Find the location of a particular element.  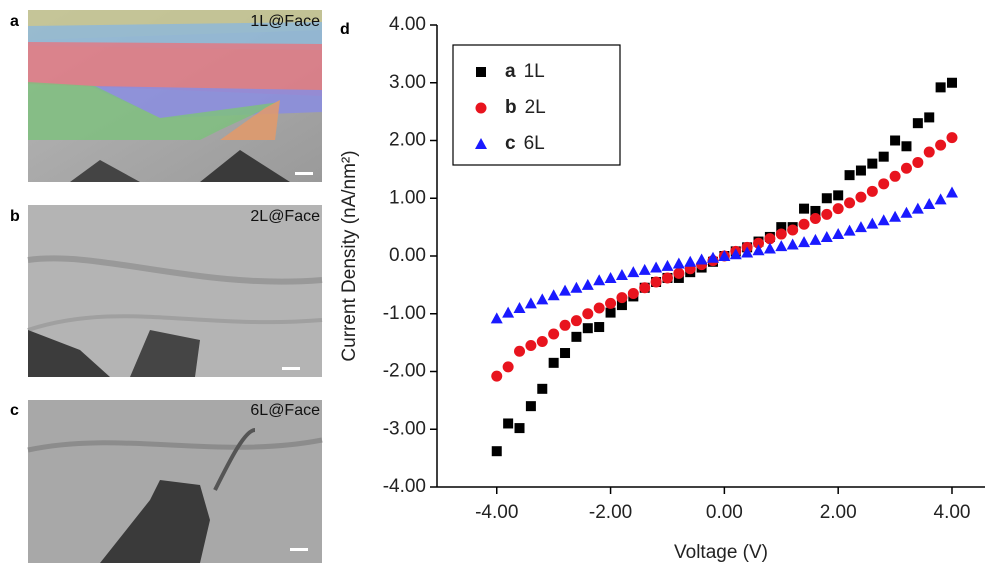

y-tick-label: 2.00 is located at coordinates (407, 140).